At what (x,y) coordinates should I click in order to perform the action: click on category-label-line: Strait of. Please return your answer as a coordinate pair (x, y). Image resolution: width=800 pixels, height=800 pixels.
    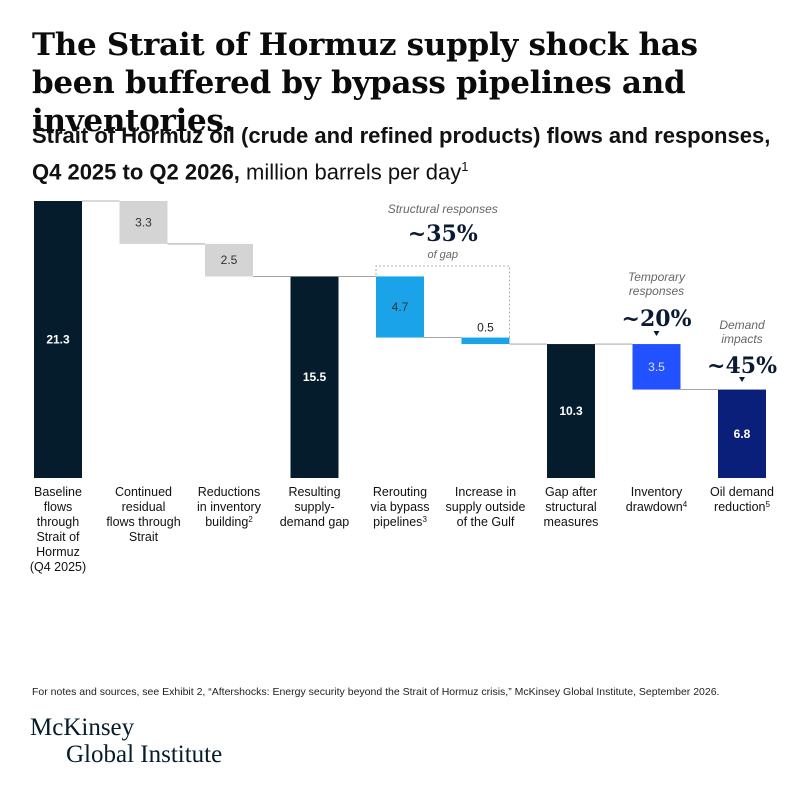
    Looking at the image, I should click on (58, 537).